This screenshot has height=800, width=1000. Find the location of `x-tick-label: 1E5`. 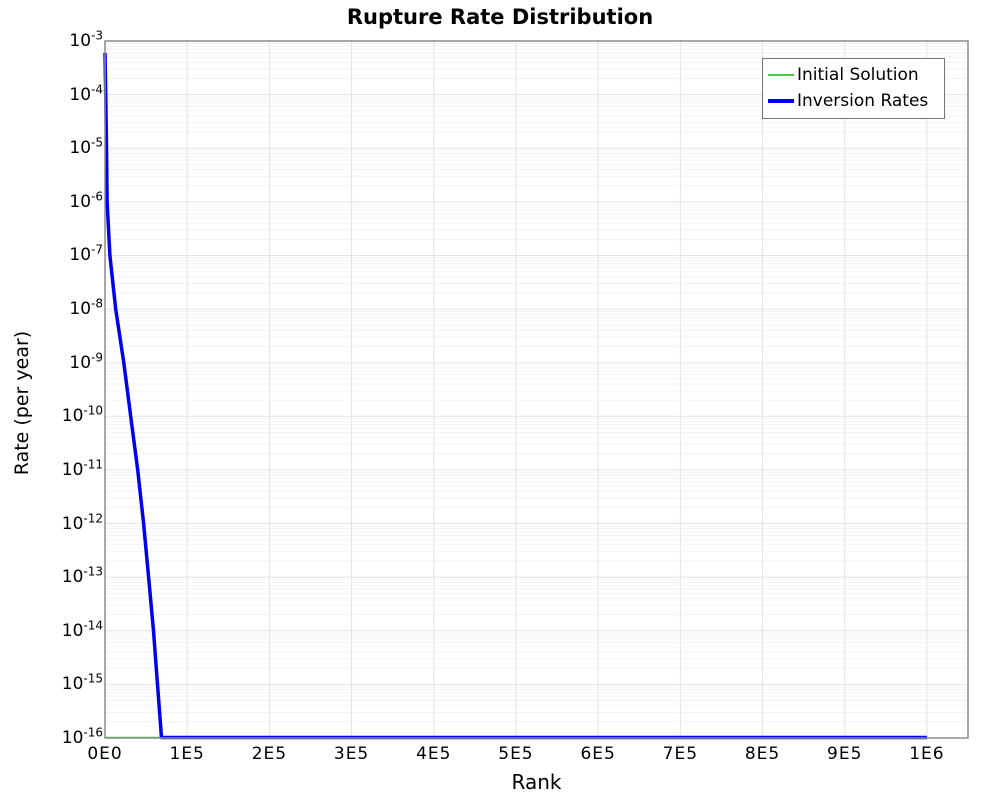

x-tick-label: 1E5 is located at coordinates (187, 754).